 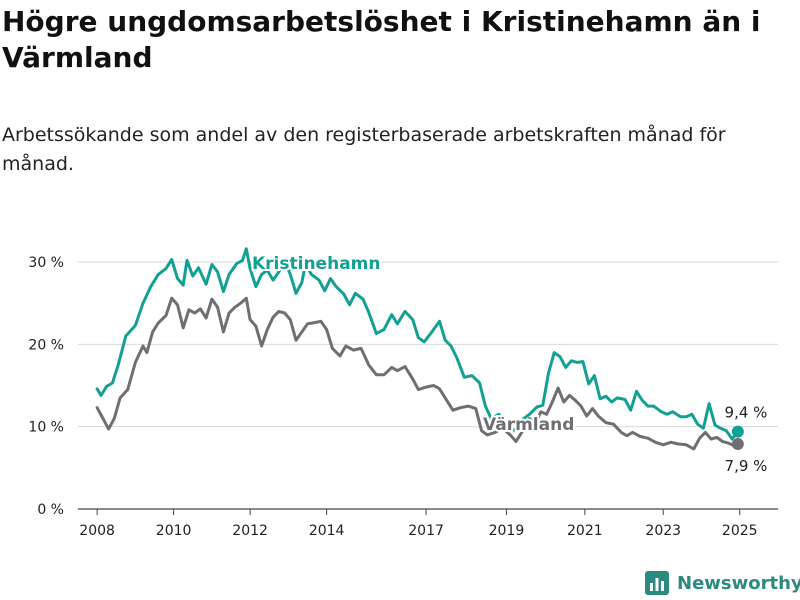 I want to click on y-tick-label: 10 %, so click(x=46, y=428).